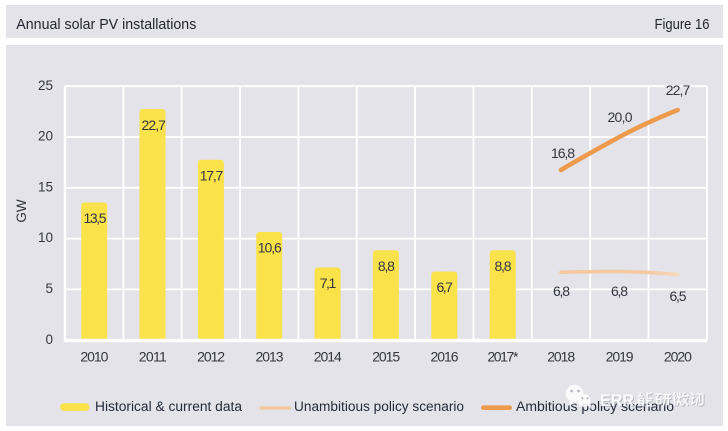  What do you see at coordinates (328, 357) in the screenshot?
I see `svg-text: 2014` at bounding box center [328, 357].